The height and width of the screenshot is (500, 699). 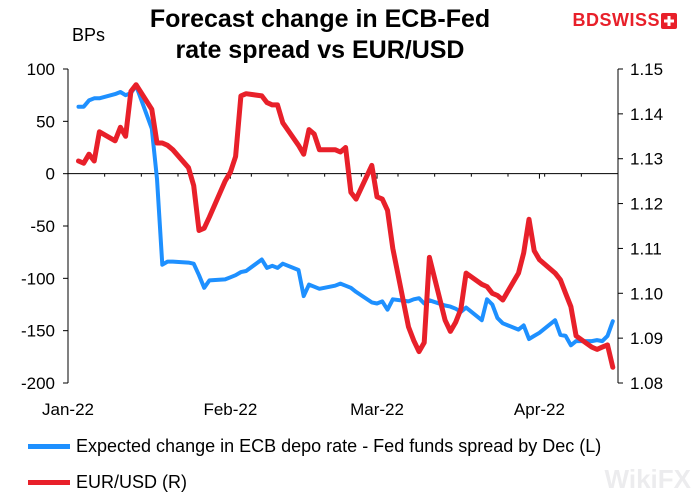 I want to click on y-axis-right-tick-label: 1.11, so click(x=646, y=248).